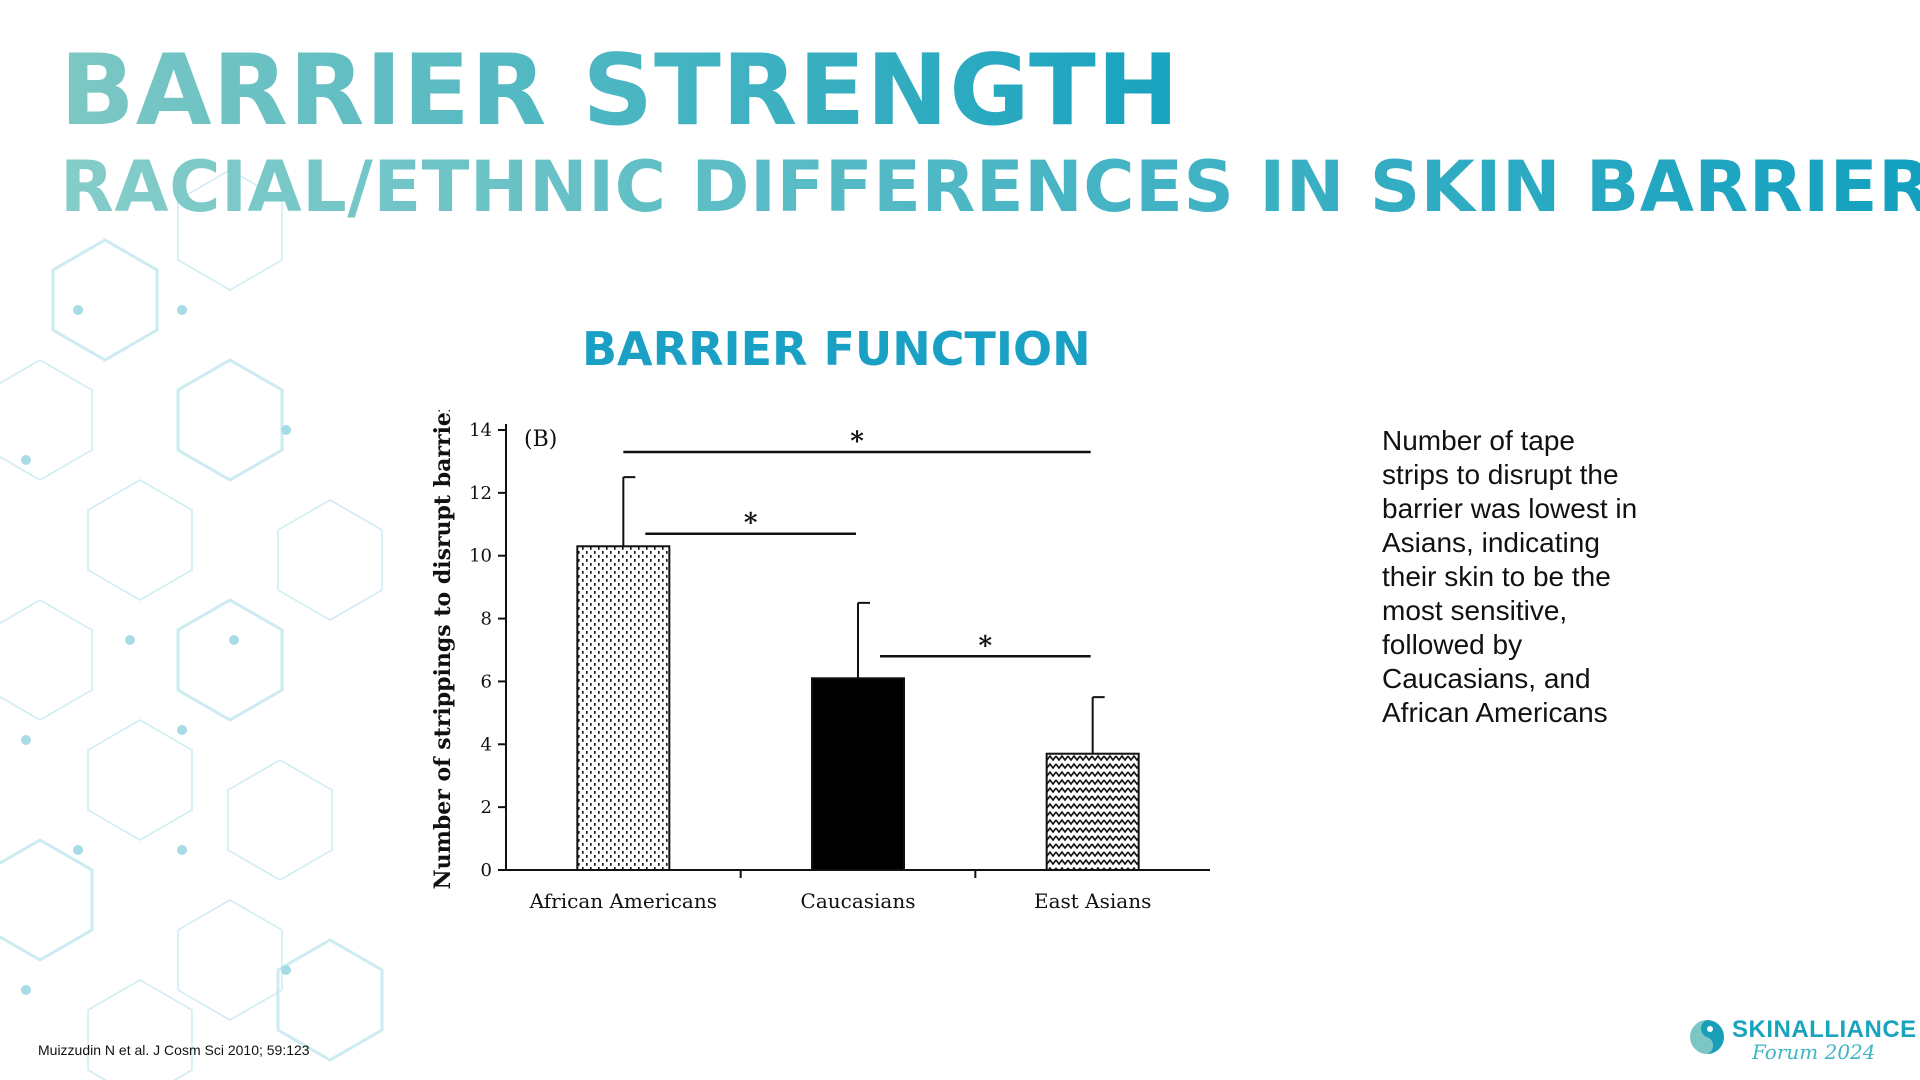  I want to click on y-tick-label: 10, so click(480, 556).